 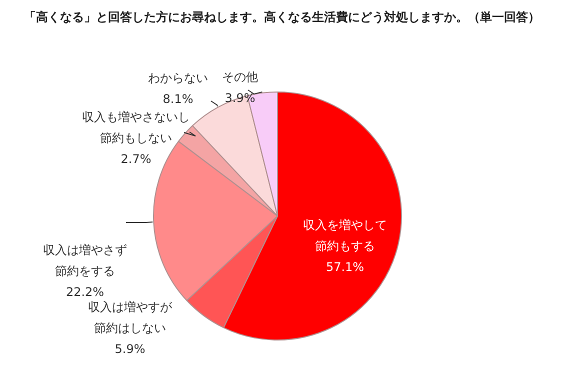 What do you see at coordinates (130, 349) in the screenshot?
I see `data-label: 5.9%` at bounding box center [130, 349].